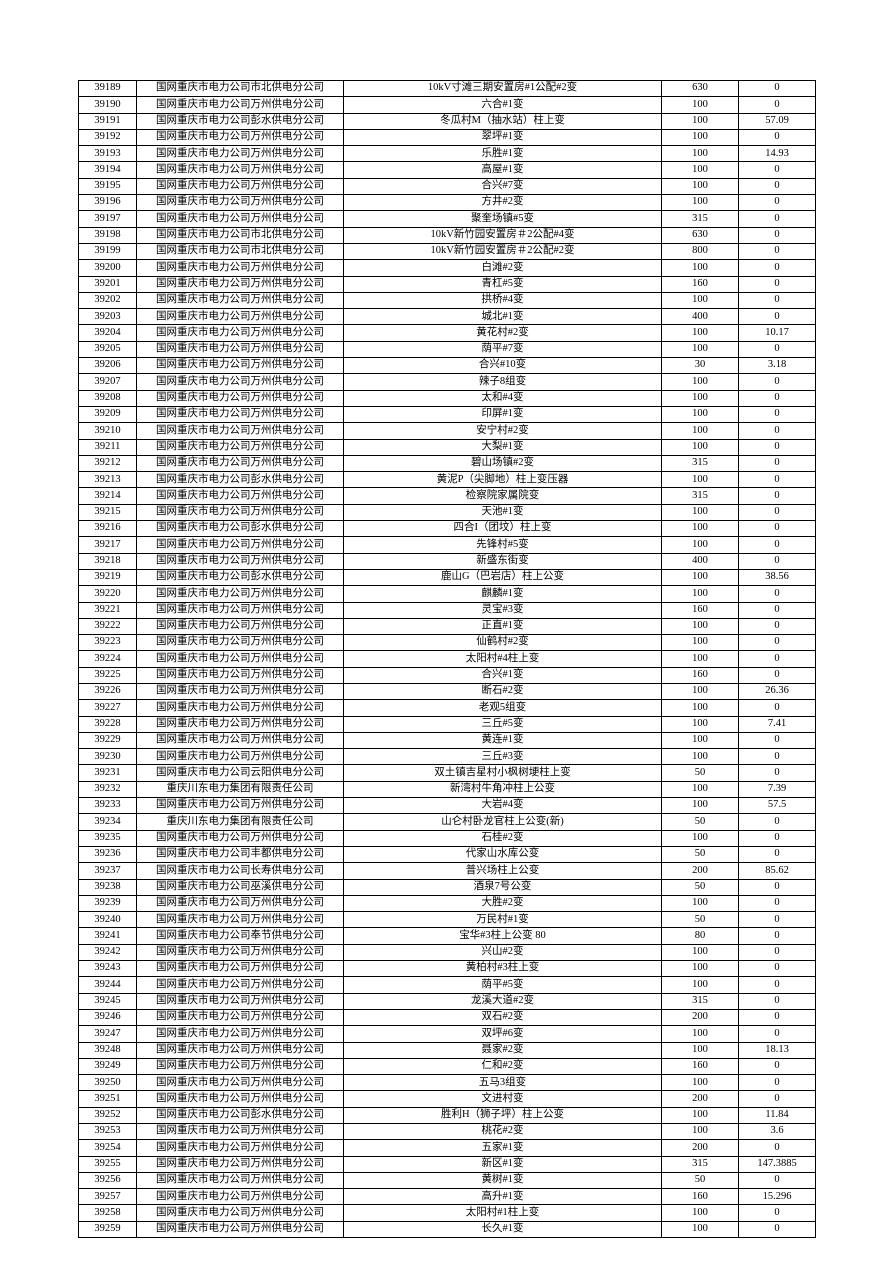  Describe the element at coordinates (502, 577) in the screenshot. I see `cell-transformer-name: 鹿山G（巴岩店）柱上公变` at that location.